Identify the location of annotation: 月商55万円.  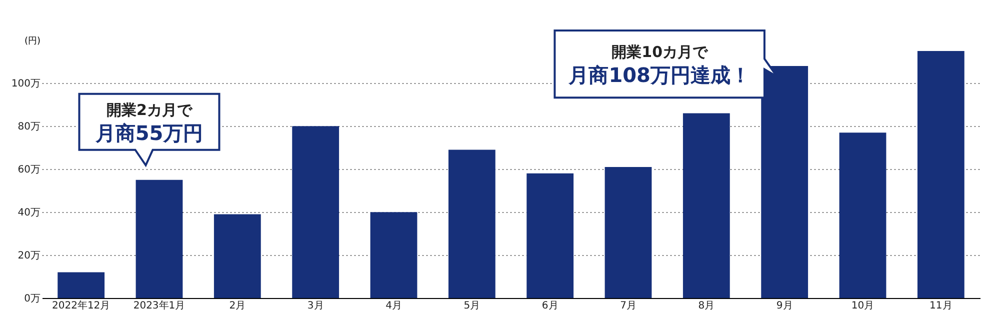
(149, 132).